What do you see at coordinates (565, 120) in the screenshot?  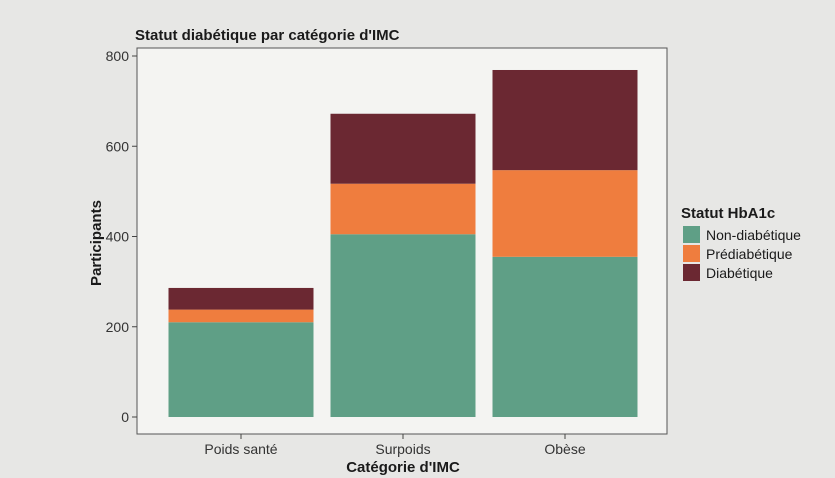 I see `bar-obese-diabetique` at bounding box center [565, 120].